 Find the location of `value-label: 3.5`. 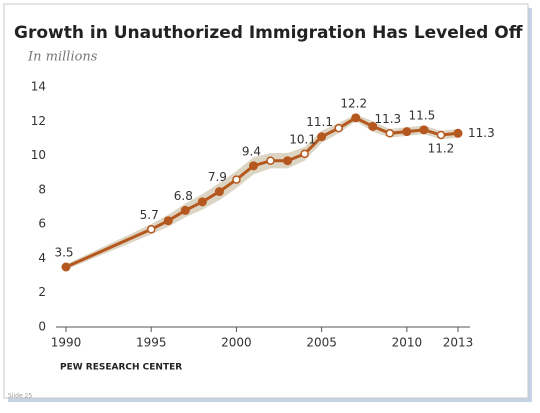

value-label: 3.5 is located at coordinates (63, 253).